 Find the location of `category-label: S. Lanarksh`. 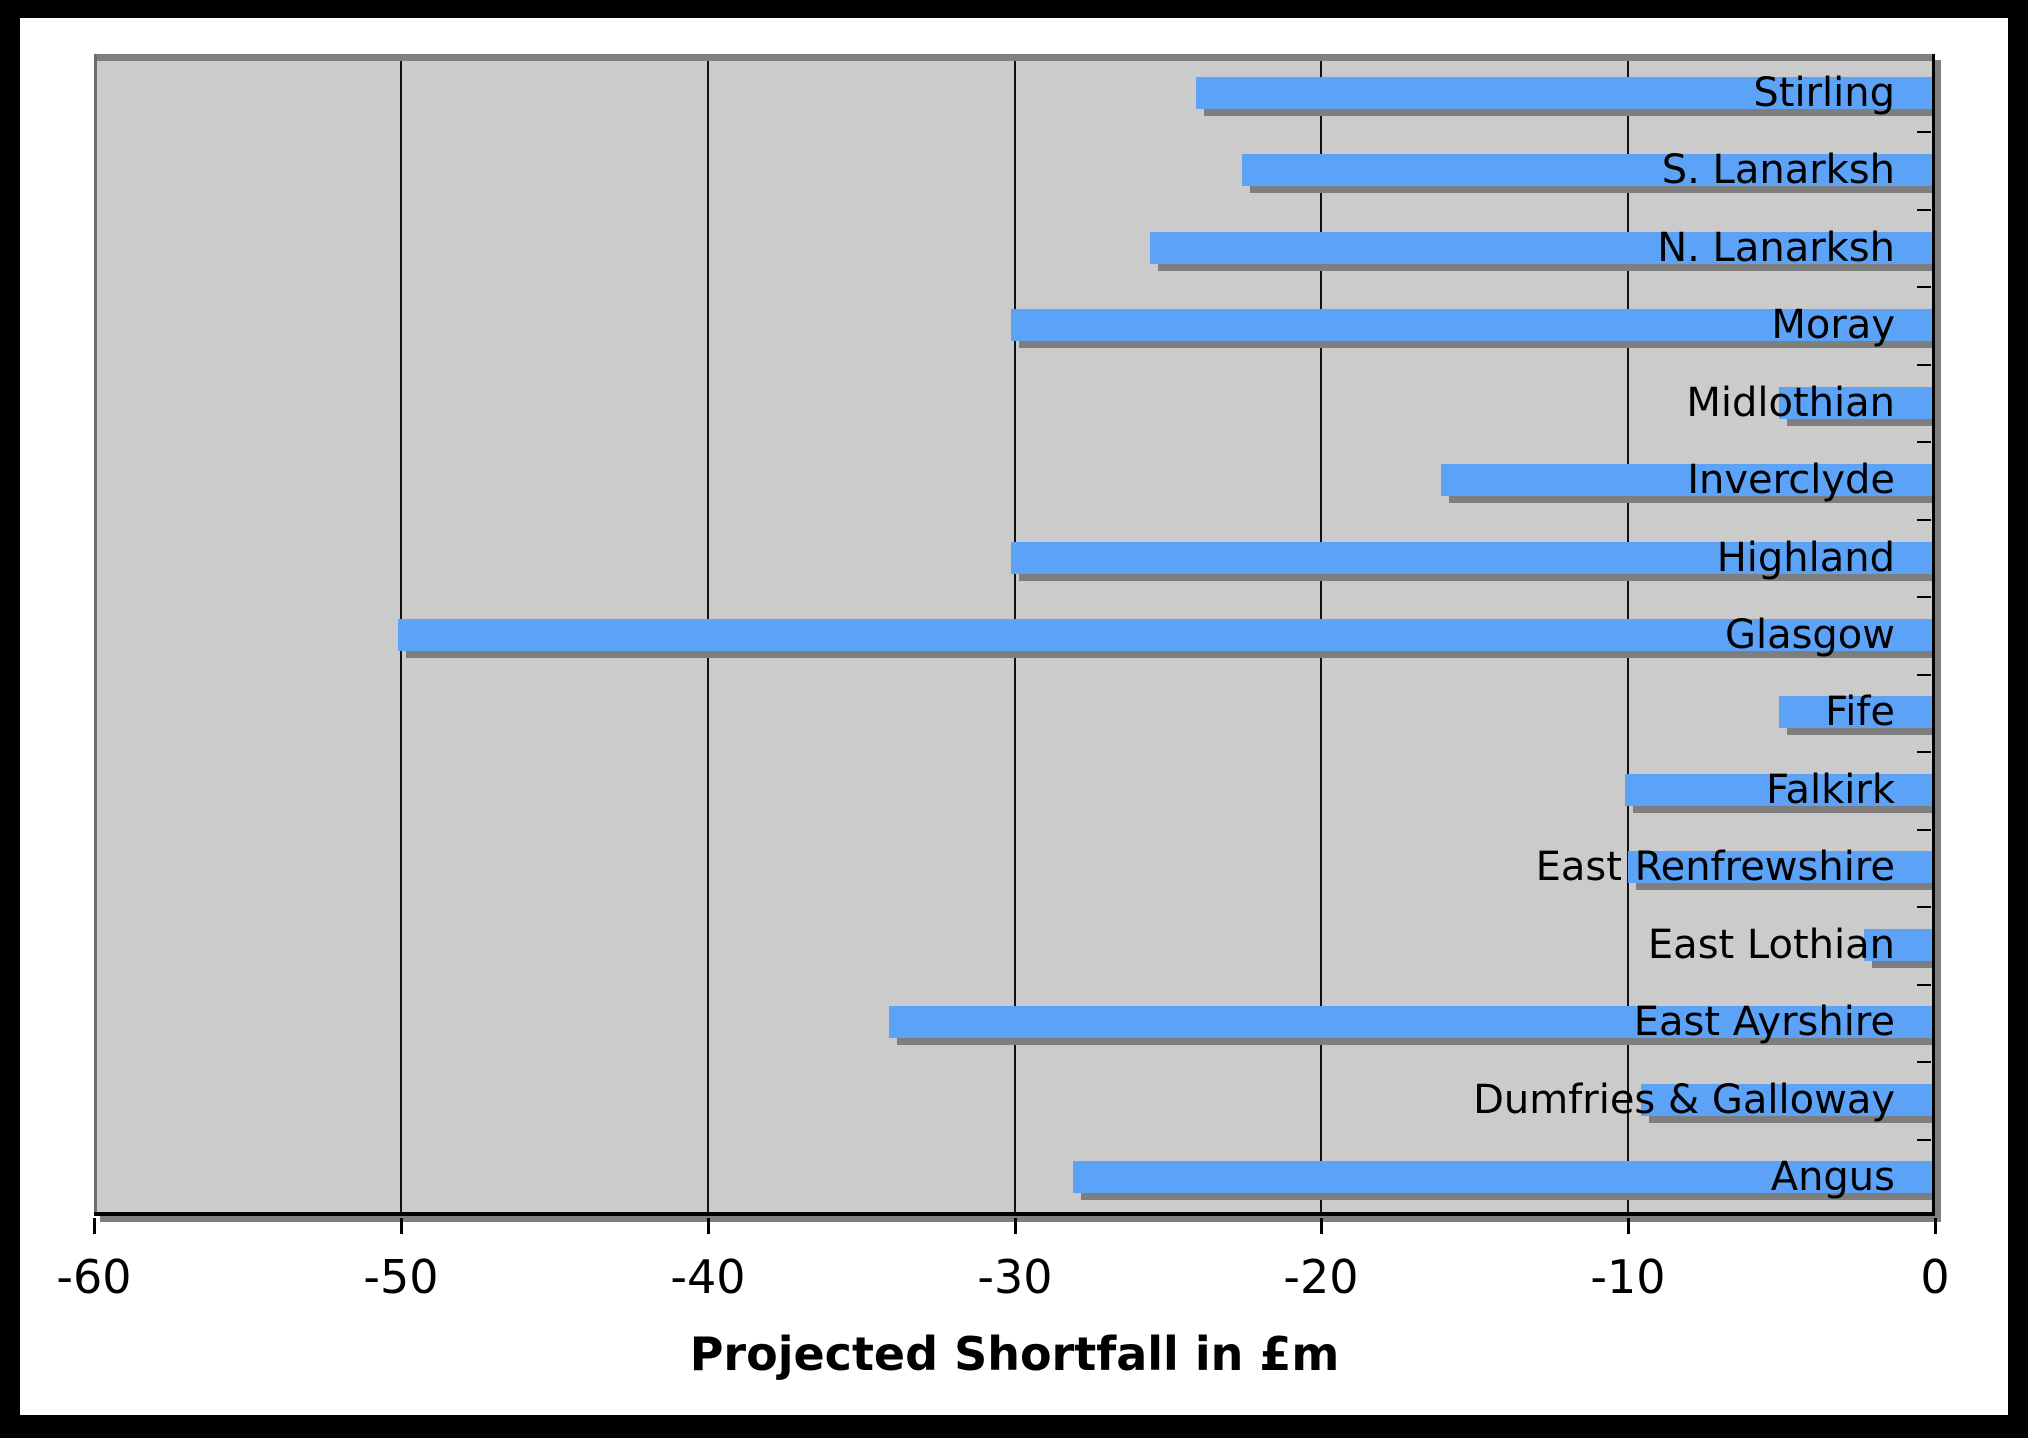

category-label: S. Lanarksh is located at coordinates (1778, 170).